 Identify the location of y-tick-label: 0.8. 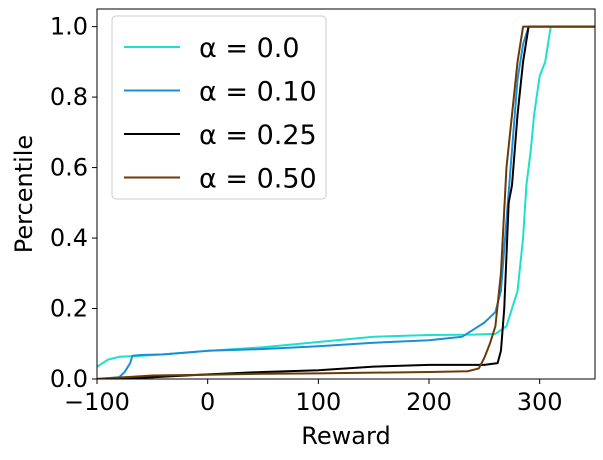
(69, 97).